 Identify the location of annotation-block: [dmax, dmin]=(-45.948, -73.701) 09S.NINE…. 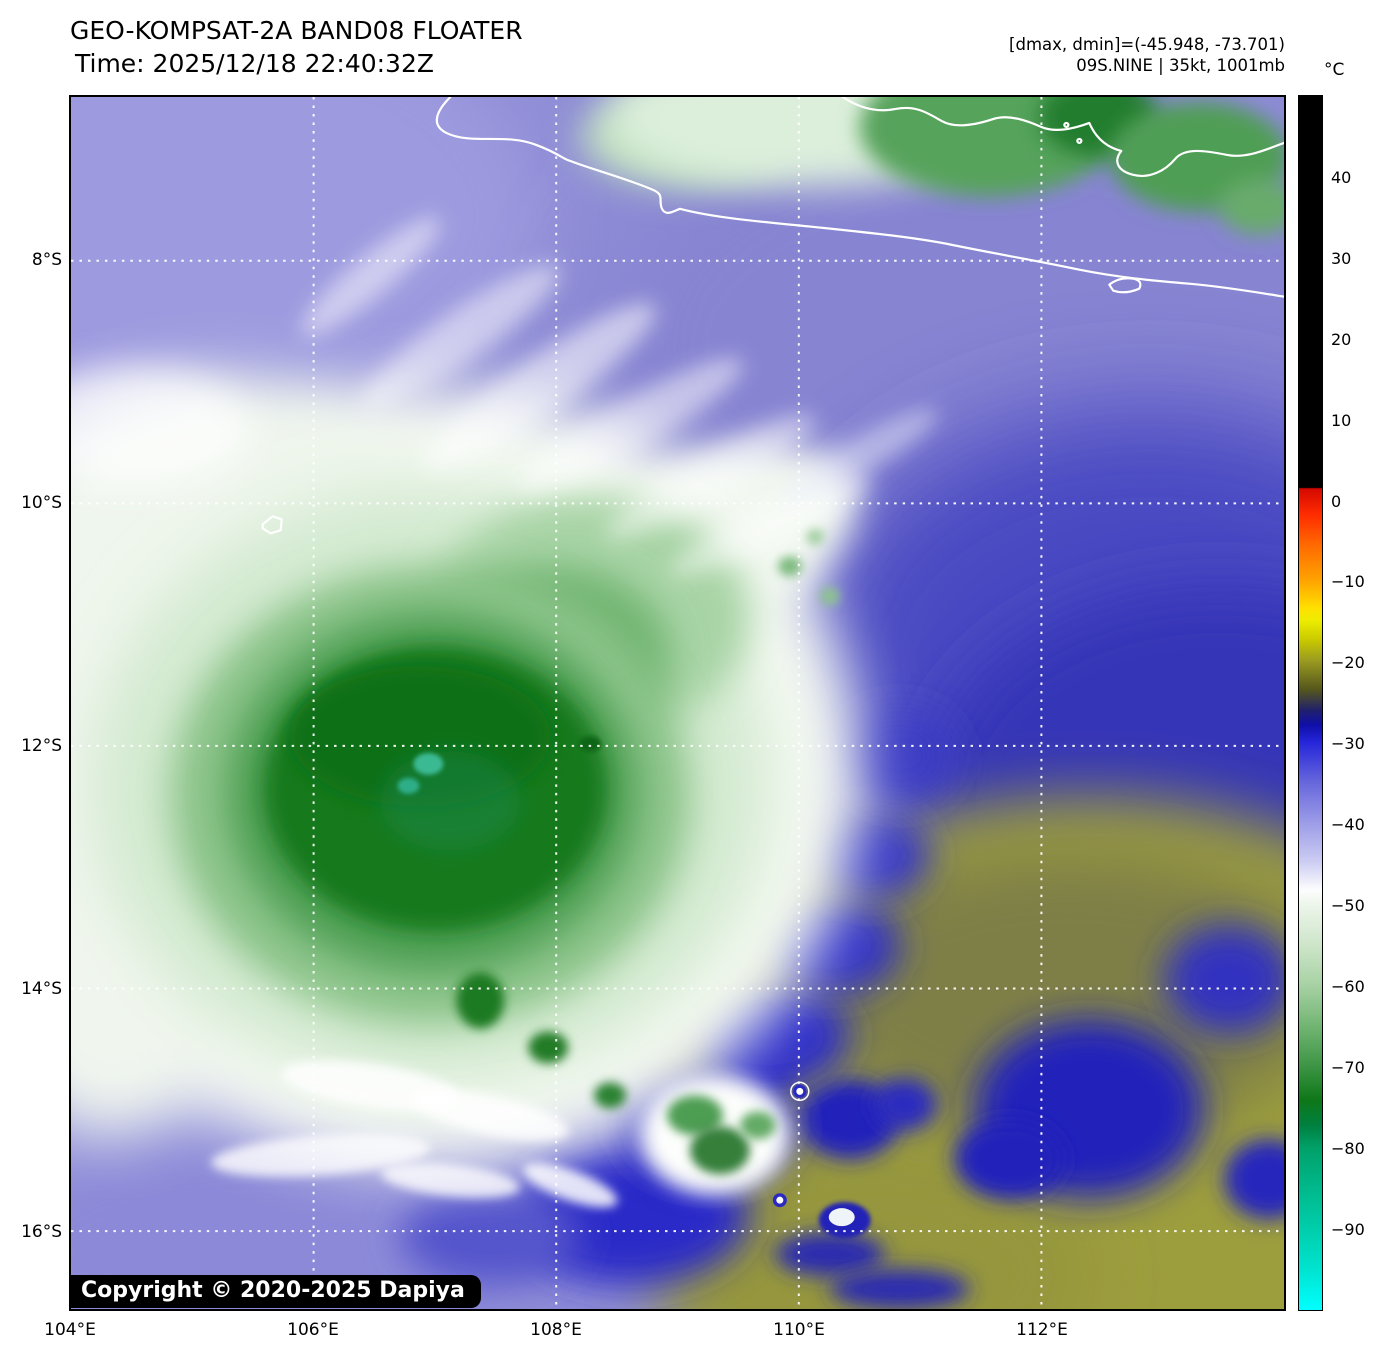
(1042, 55).